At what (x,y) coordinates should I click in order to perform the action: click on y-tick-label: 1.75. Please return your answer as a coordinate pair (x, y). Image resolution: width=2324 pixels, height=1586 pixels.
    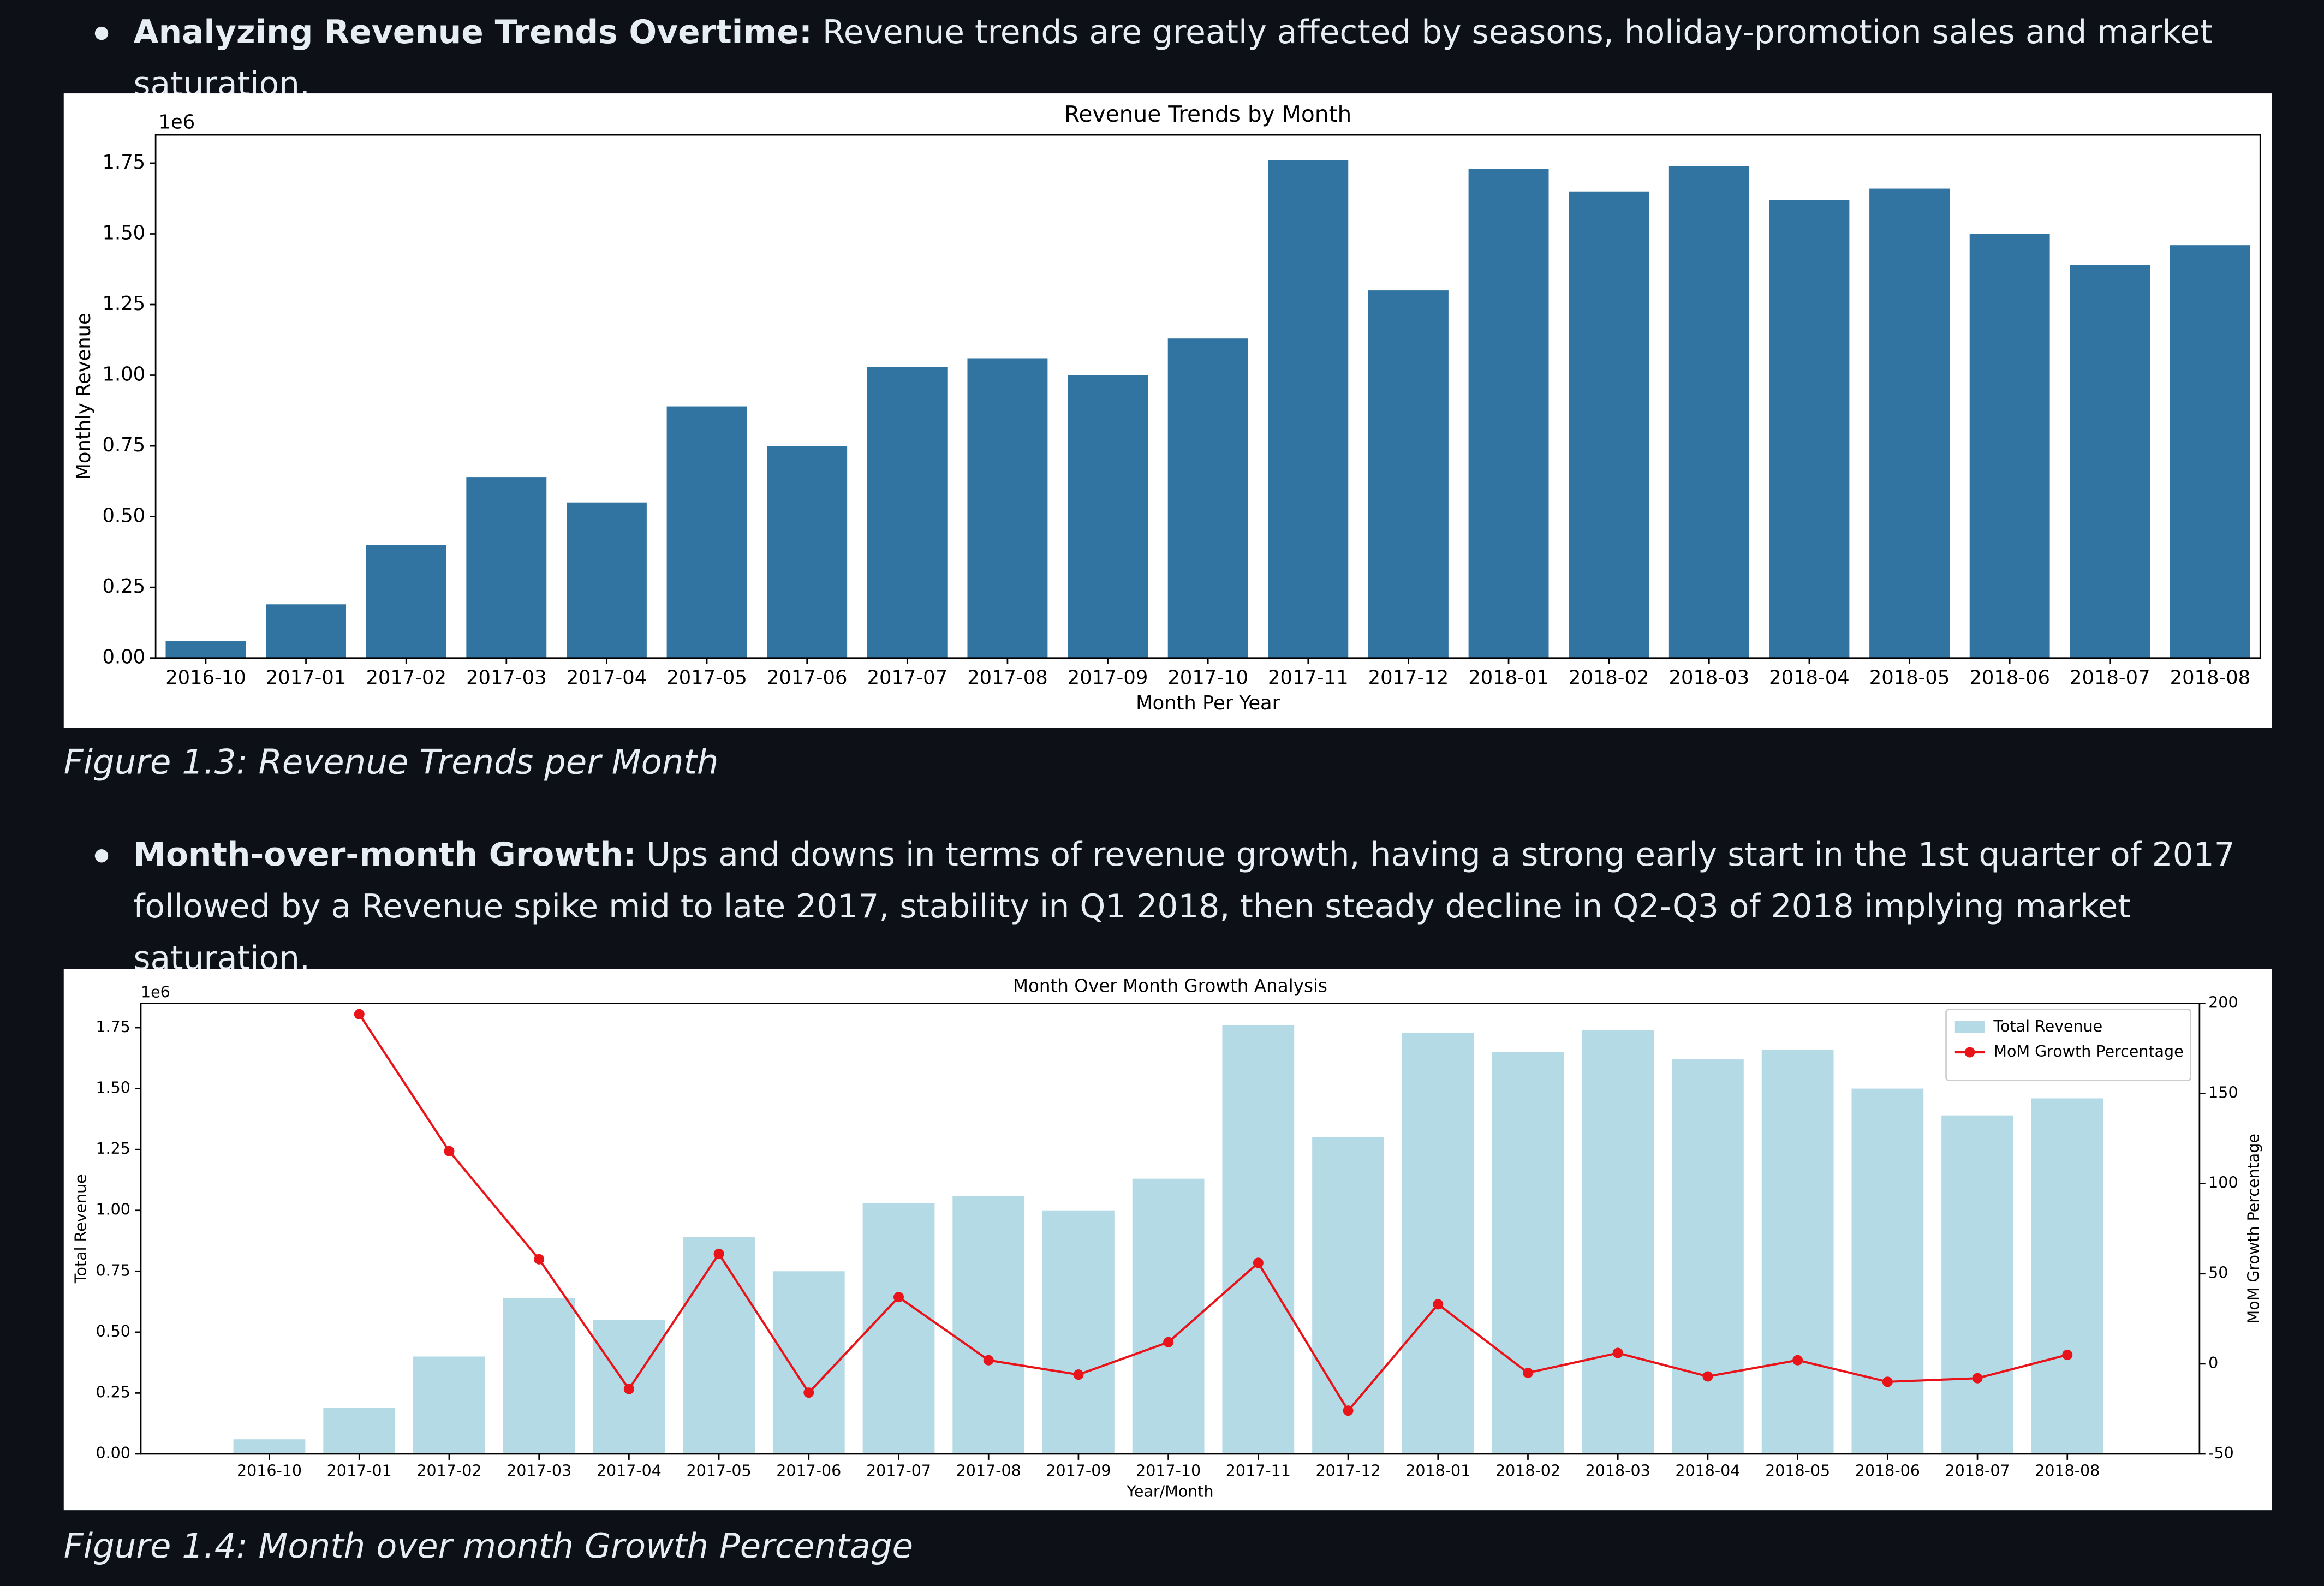
    Looking at the image, I should click on (124, 162).